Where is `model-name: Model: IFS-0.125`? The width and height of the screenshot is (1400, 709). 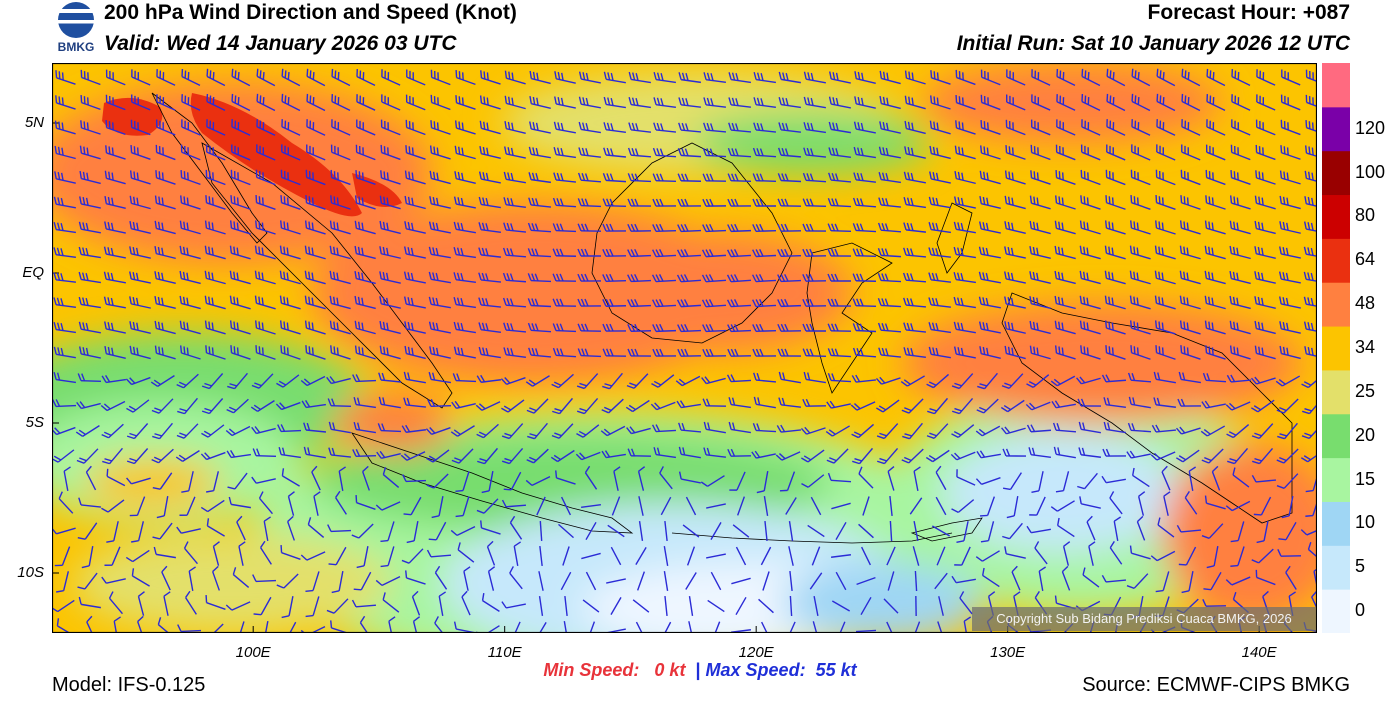
model-name: Model: IFS-0.125 is located at coordinates (129, 685).